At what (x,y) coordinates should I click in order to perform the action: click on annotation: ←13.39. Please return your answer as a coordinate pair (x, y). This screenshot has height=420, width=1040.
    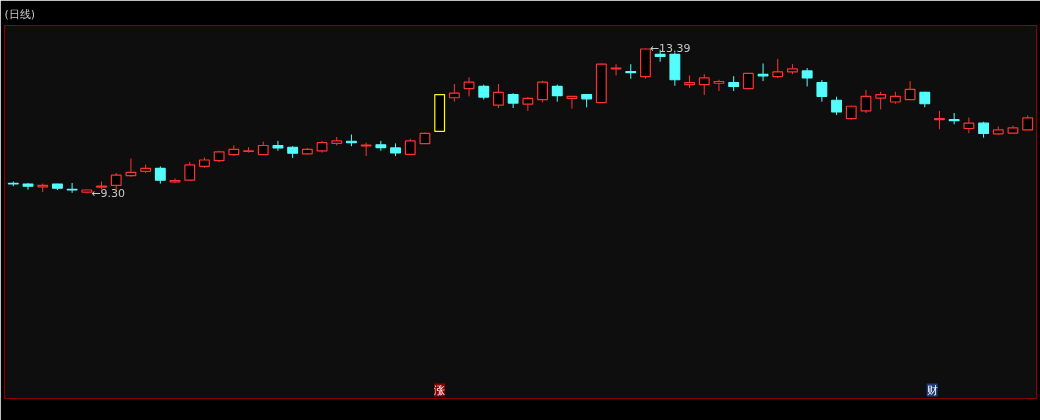
    Looking at the image, I should click on (670, 49).